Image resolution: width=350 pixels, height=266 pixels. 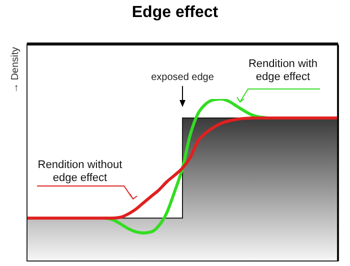 I want to click on text: exposed edge, so click(x=182, y=77).